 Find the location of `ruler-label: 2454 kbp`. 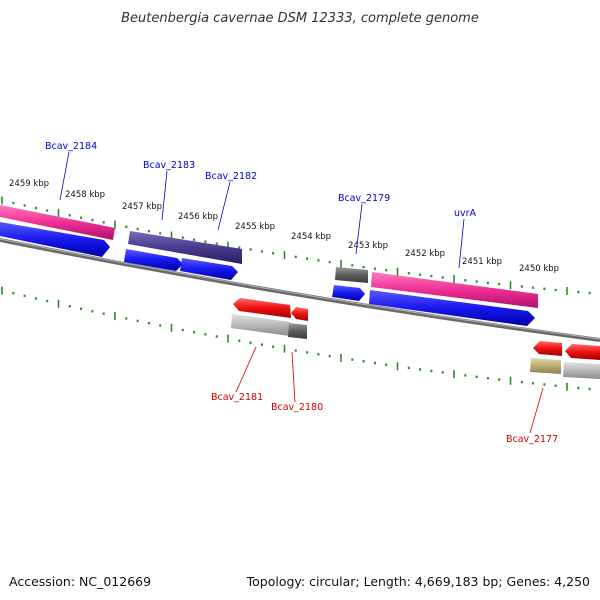

ruler-label: 2454 kbp is located at coordinates (311, 237).